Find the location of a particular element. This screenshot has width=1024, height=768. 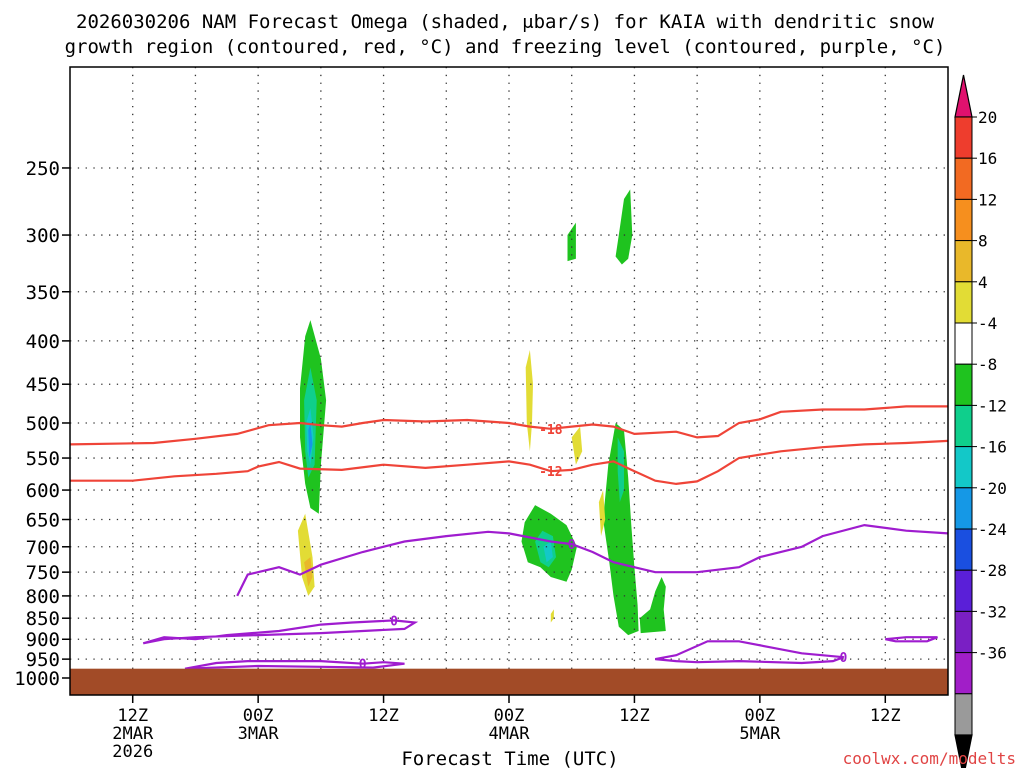

colorbar-label-6: -8 is located at coordinates (987, 364).